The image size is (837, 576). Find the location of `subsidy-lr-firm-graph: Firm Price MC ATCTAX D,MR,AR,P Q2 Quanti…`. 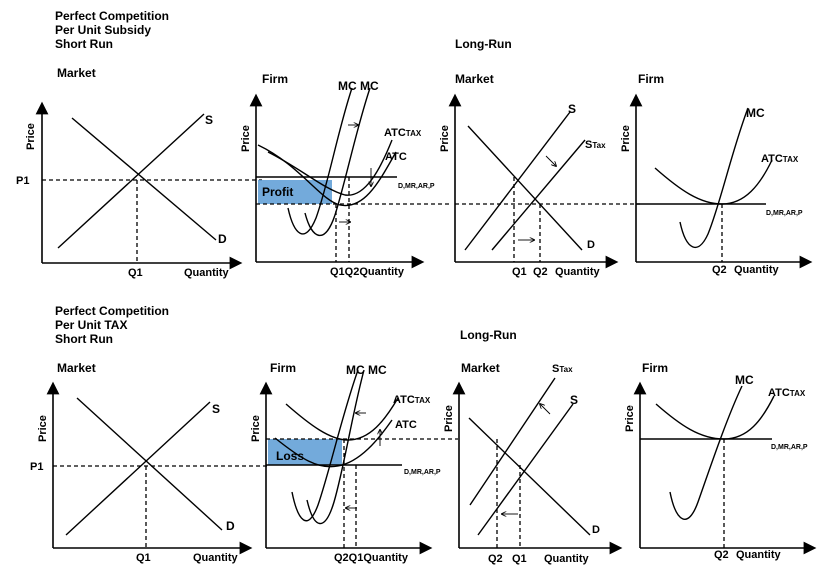

subsidy-lr-firm-graph: Firm Price MC ATCTAX D,MR,AR,P Q2 Quanti… is located at coordinates (716, 174).